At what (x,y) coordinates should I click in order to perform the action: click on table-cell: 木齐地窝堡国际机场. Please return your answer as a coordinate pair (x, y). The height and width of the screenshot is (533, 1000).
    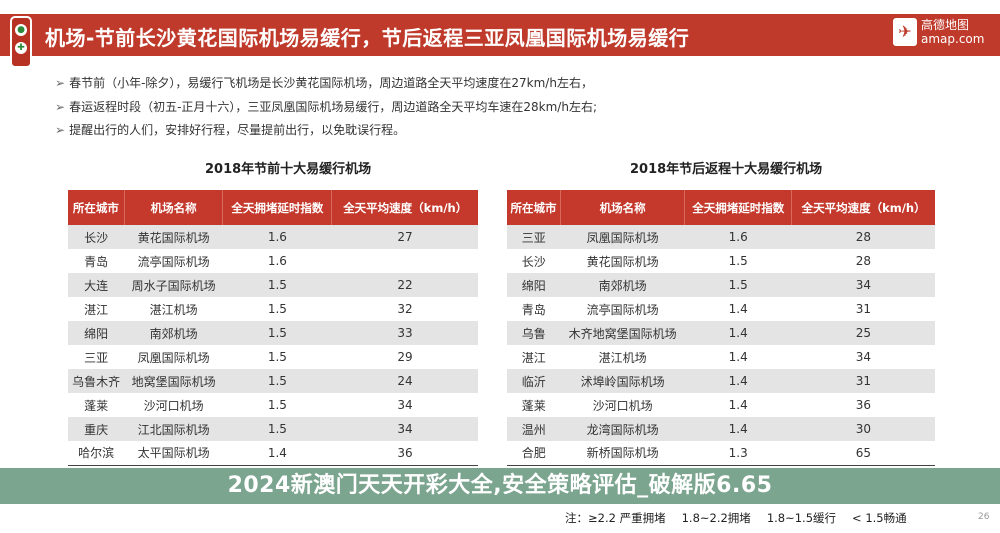
    Looking at the image, I should click on (622, 333).